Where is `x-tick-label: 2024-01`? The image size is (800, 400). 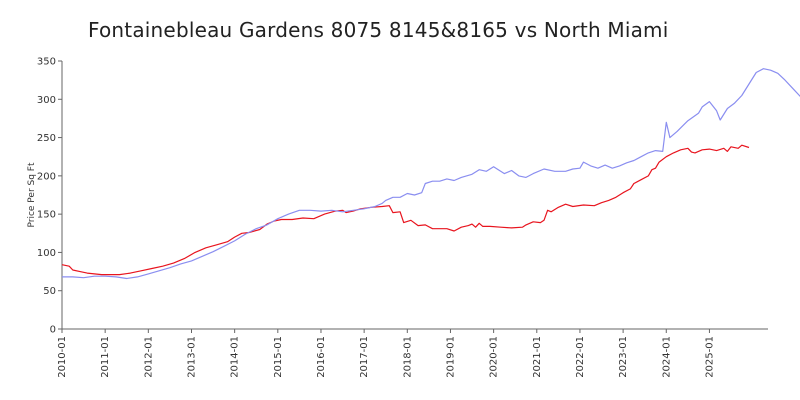 x-tick-label: 2024-01 is located at coordinates (666, 357).